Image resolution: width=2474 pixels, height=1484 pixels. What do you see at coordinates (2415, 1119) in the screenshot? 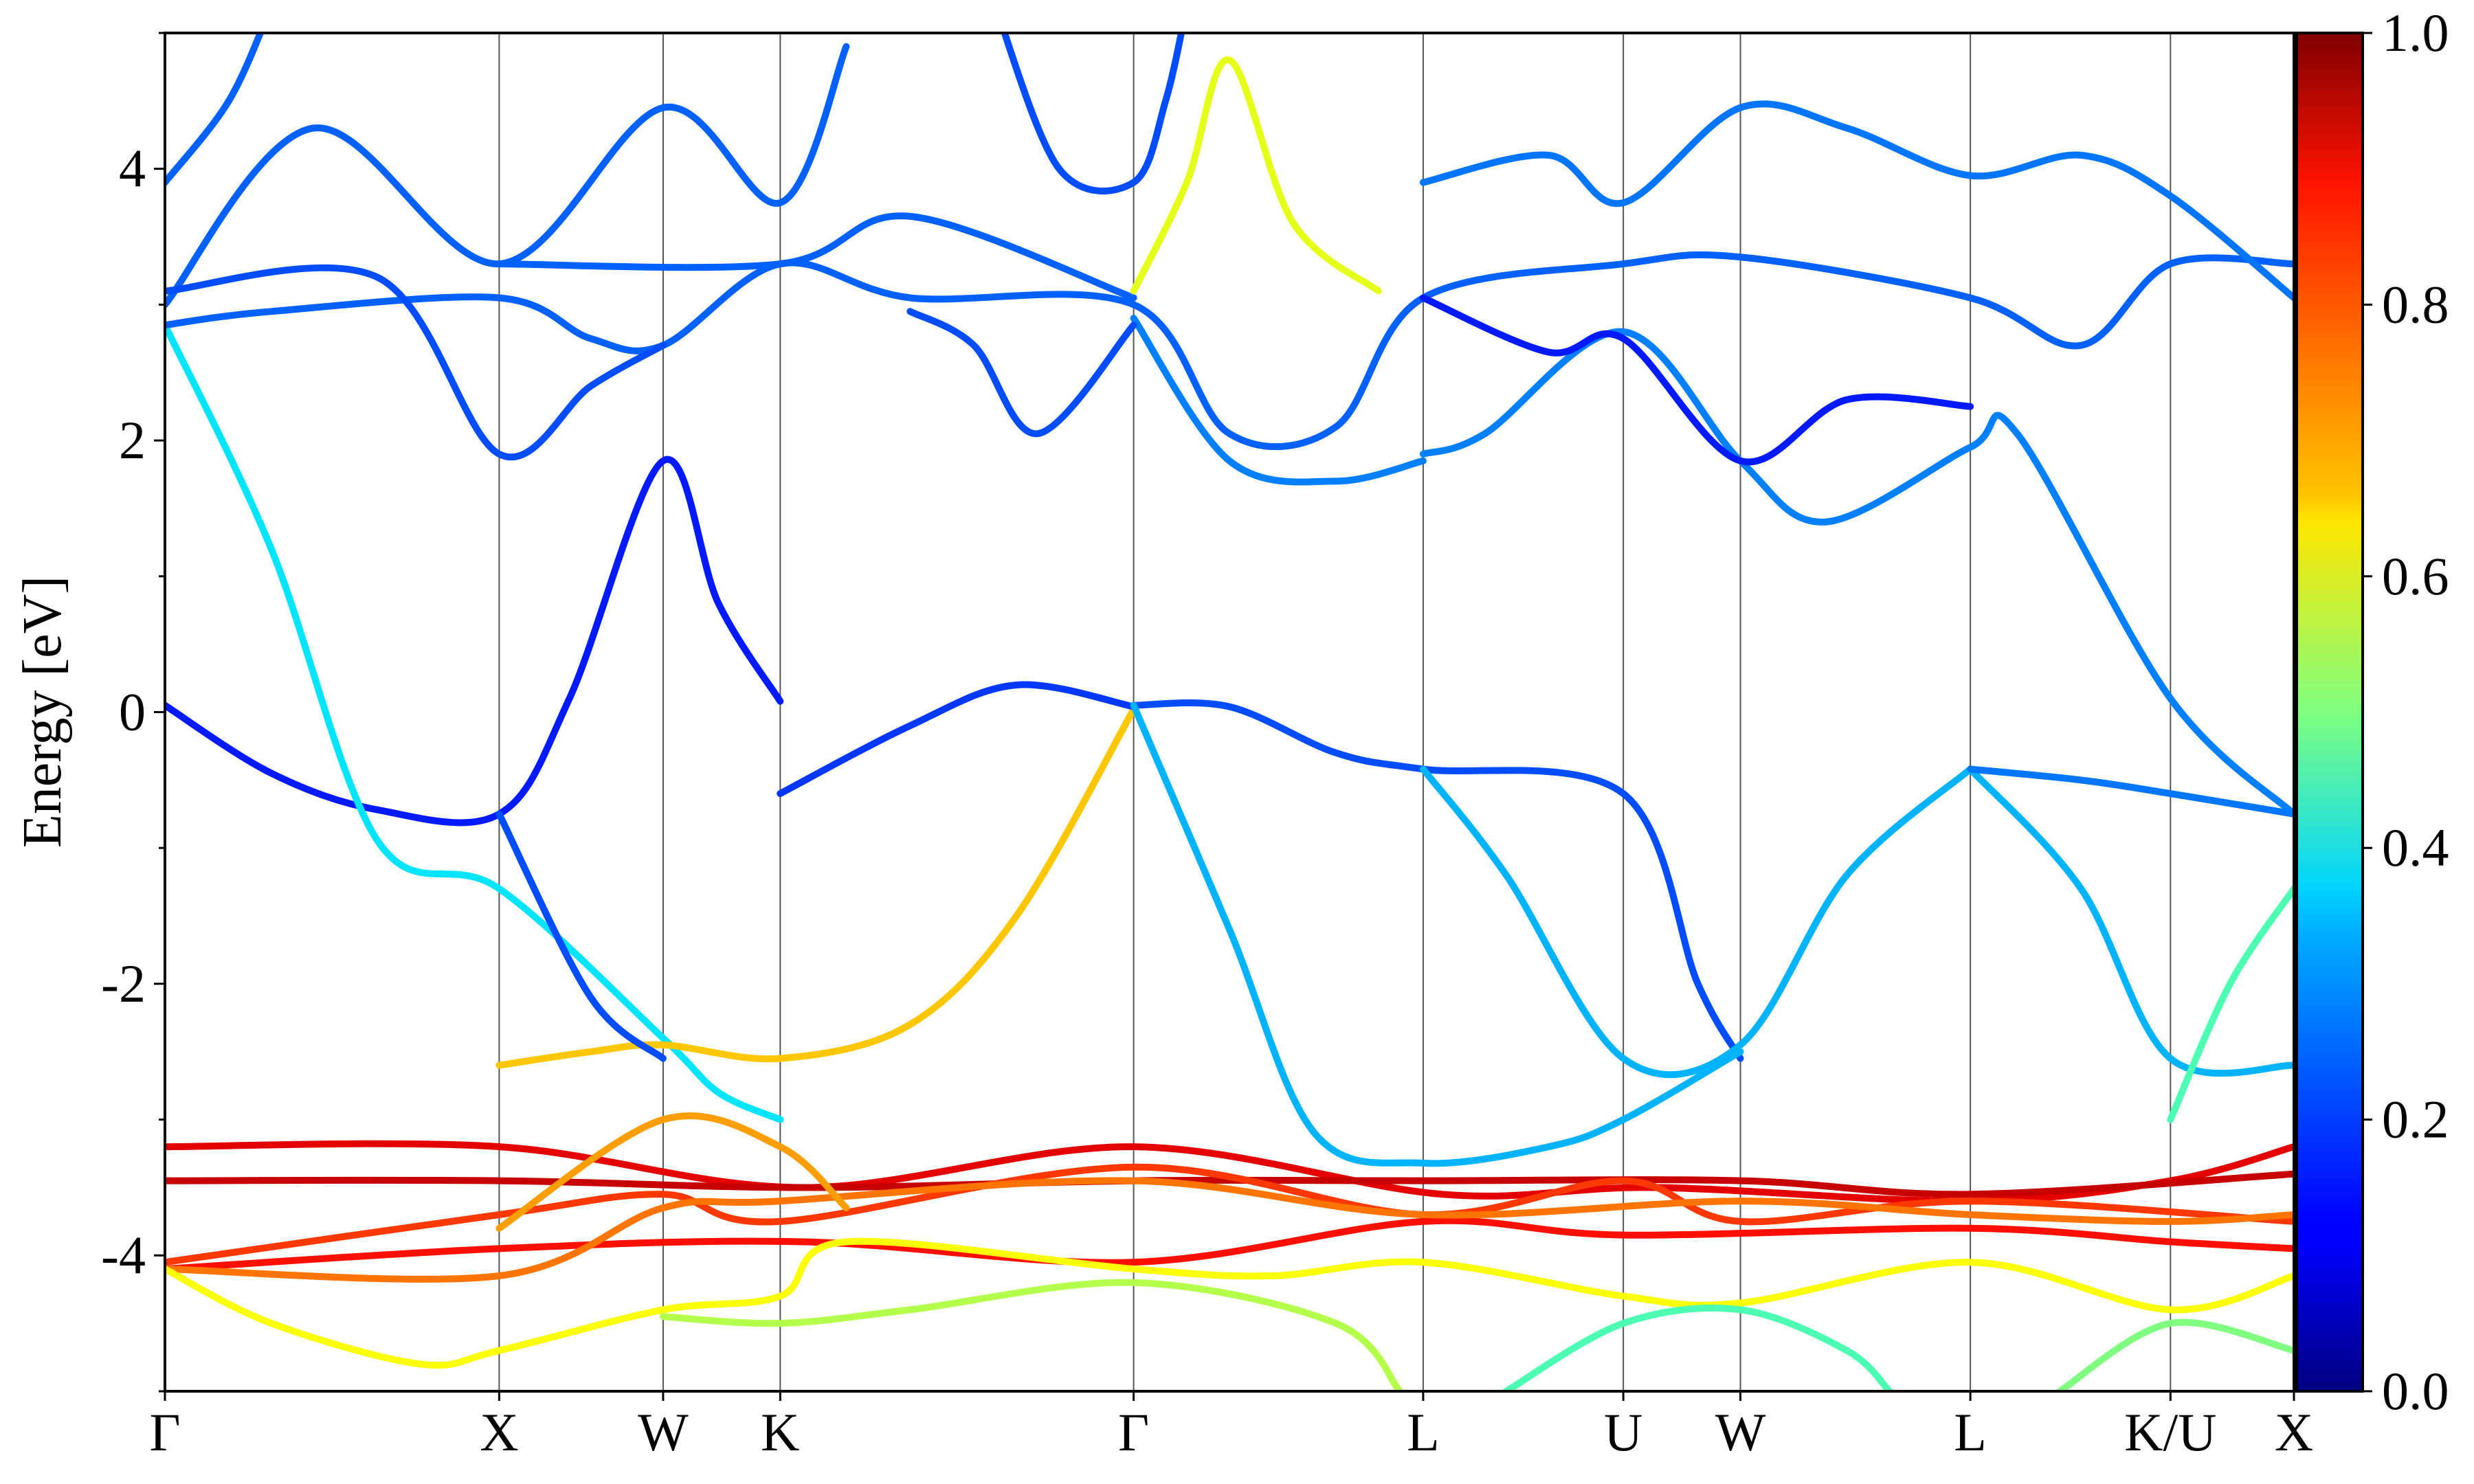
I see `colorbar-tick-label: 0.2` at bounding box center [2415, 1119].